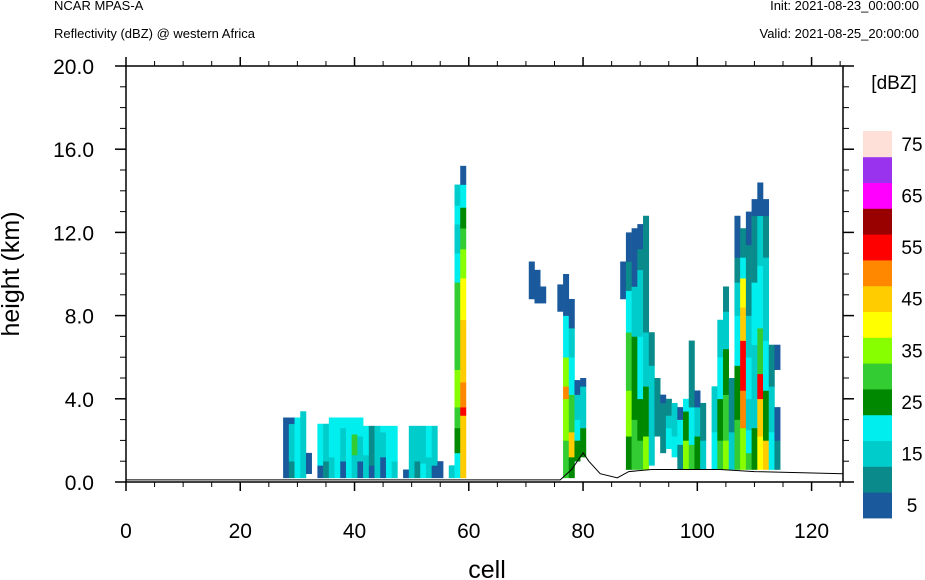  What do you see at coordinates (79, 317) in the screenshot?
I see `y-tick-label: 8.0` at bounding box center [79, 317].